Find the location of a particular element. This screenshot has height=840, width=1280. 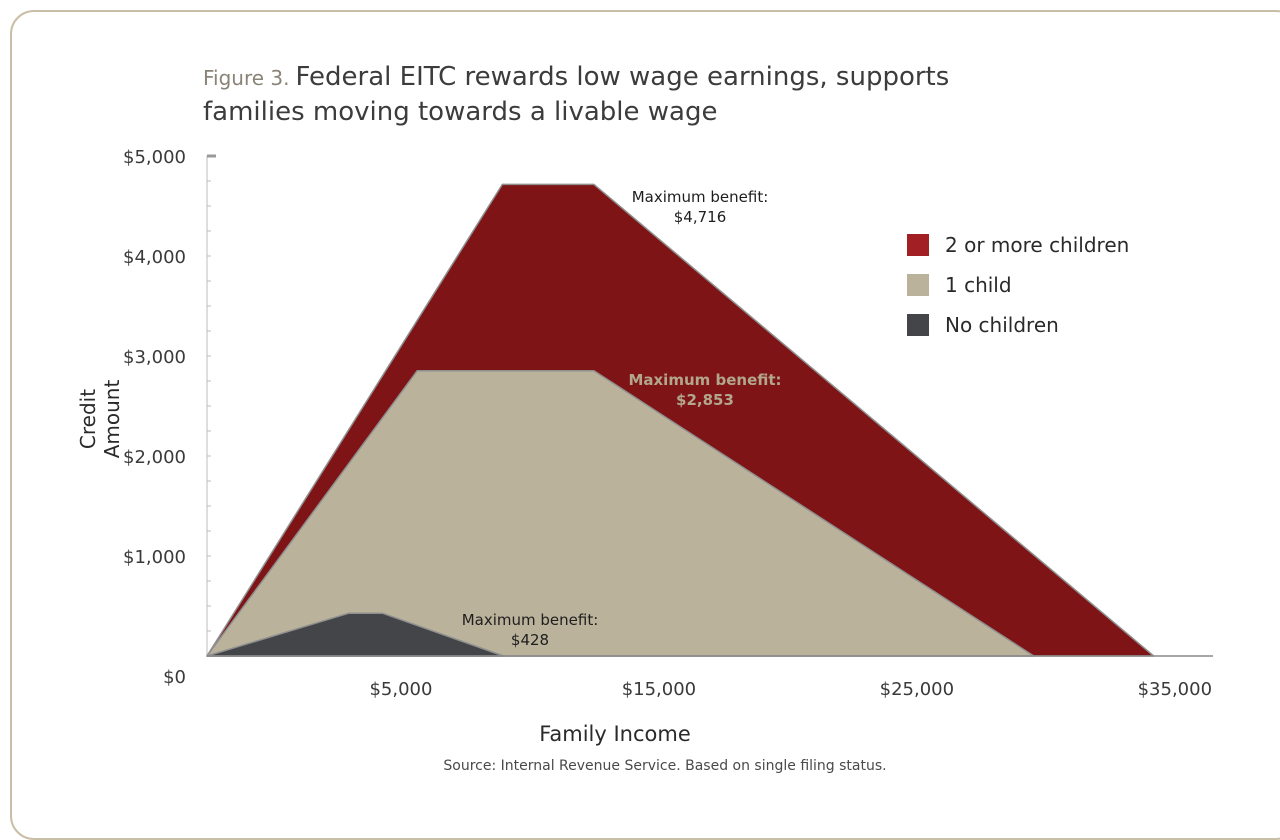

legend-item-one-child: 1 child is located at coordinates (1018, 285).